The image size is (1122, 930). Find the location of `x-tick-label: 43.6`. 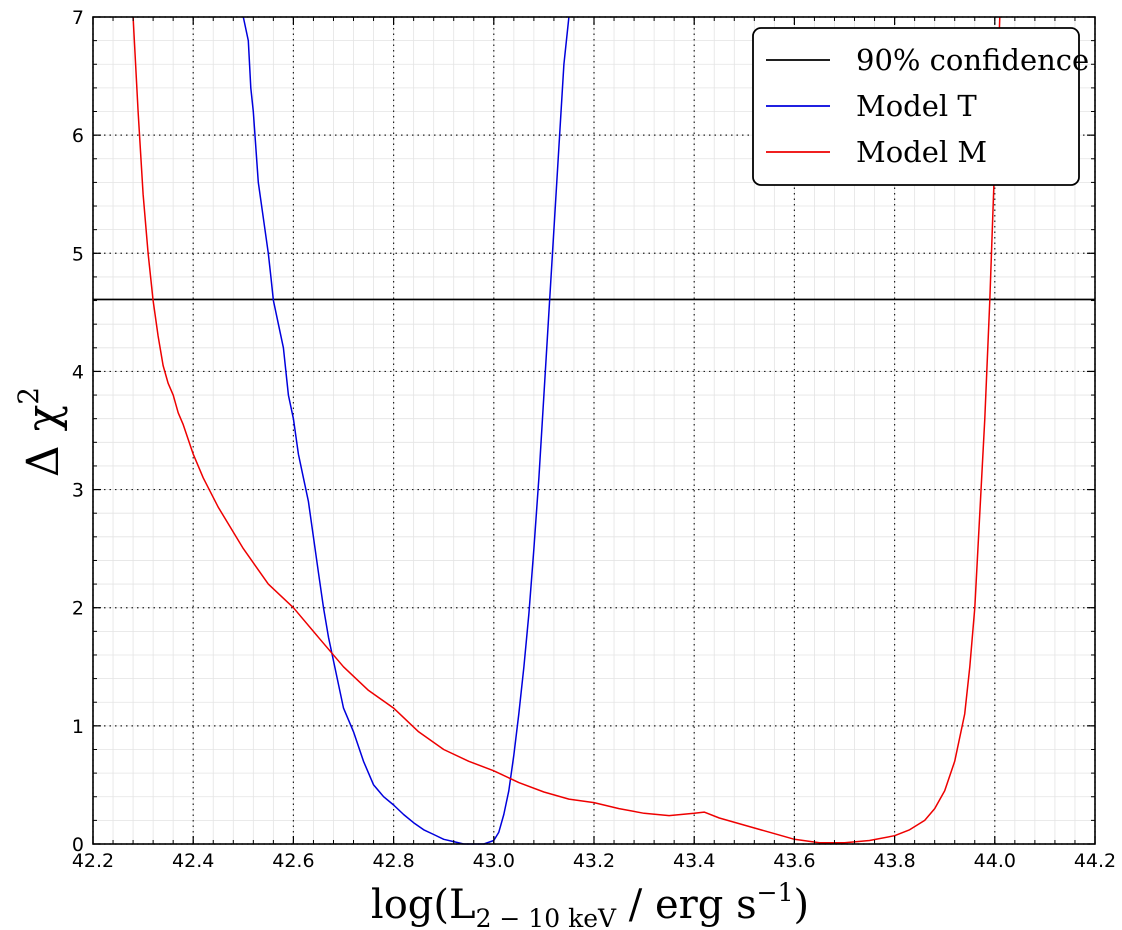

x-tick-label: 43.6 is located at coordinates (794, 861).